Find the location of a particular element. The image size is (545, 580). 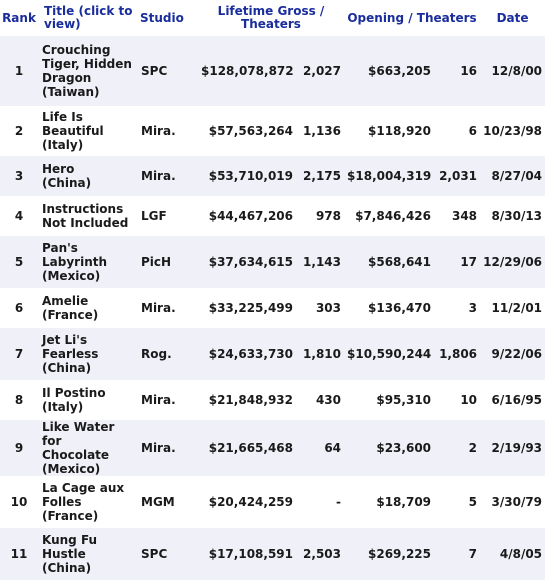

movie-title-link: Hero (China) is located at coordinates (88, 176).